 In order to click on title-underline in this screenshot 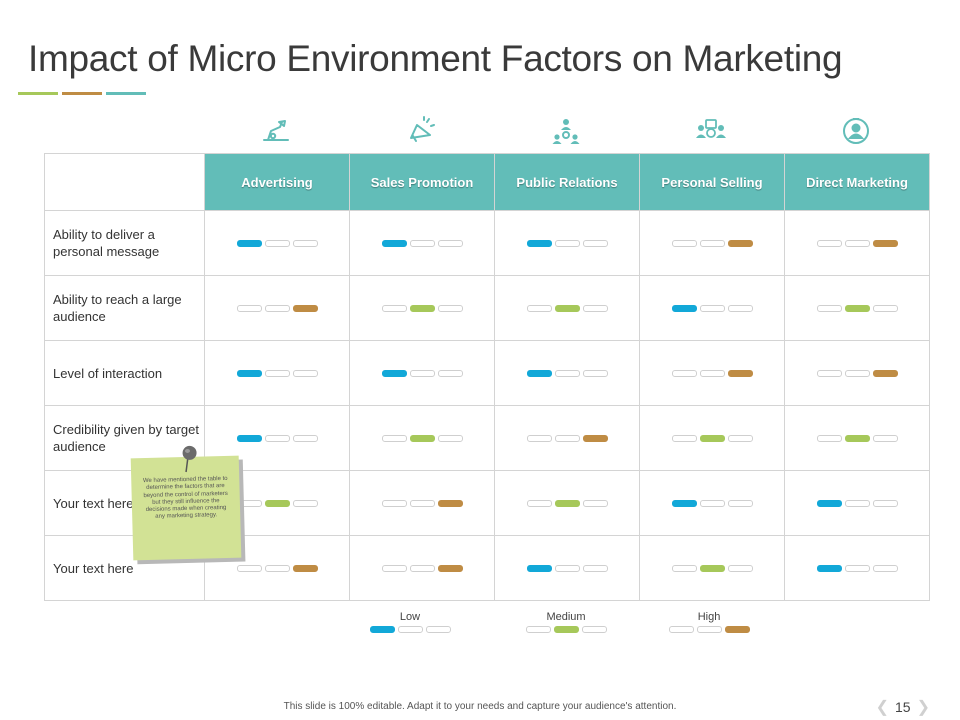, I will do `click(82, 93)`.